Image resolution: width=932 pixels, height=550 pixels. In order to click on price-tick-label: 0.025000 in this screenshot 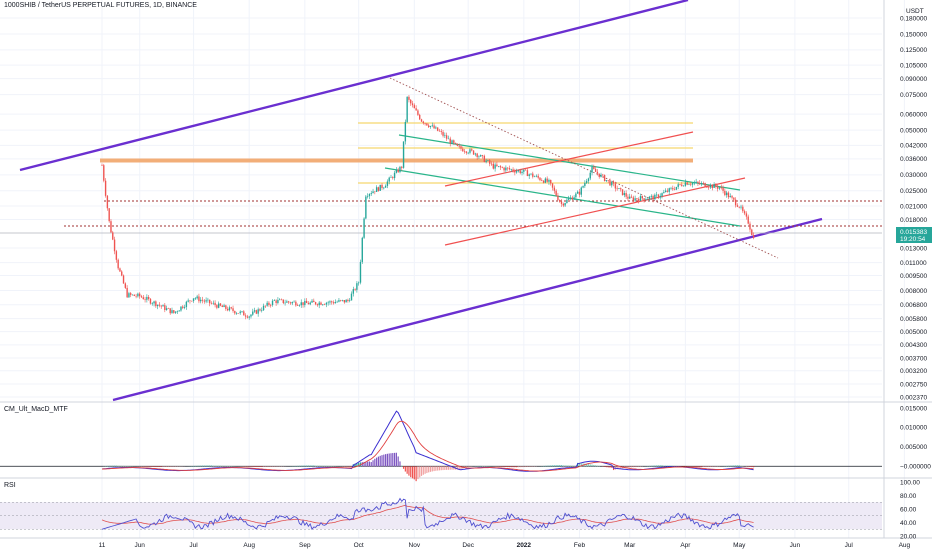, I will do `click(913, 191)`.